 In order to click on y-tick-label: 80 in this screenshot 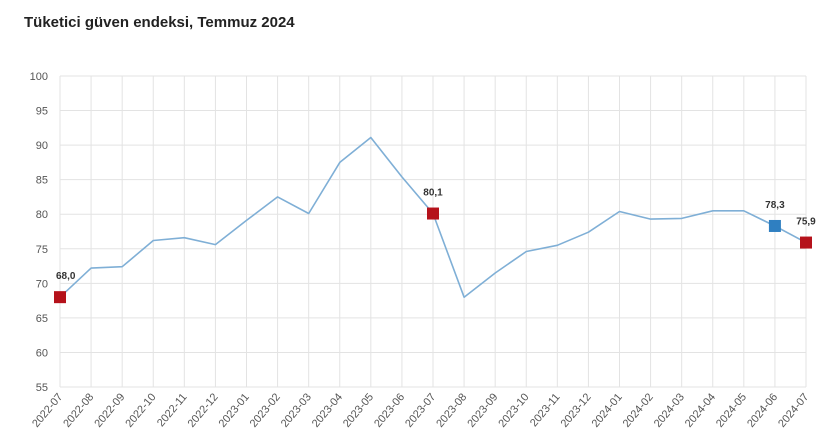, I will do `click(42, 215)`.